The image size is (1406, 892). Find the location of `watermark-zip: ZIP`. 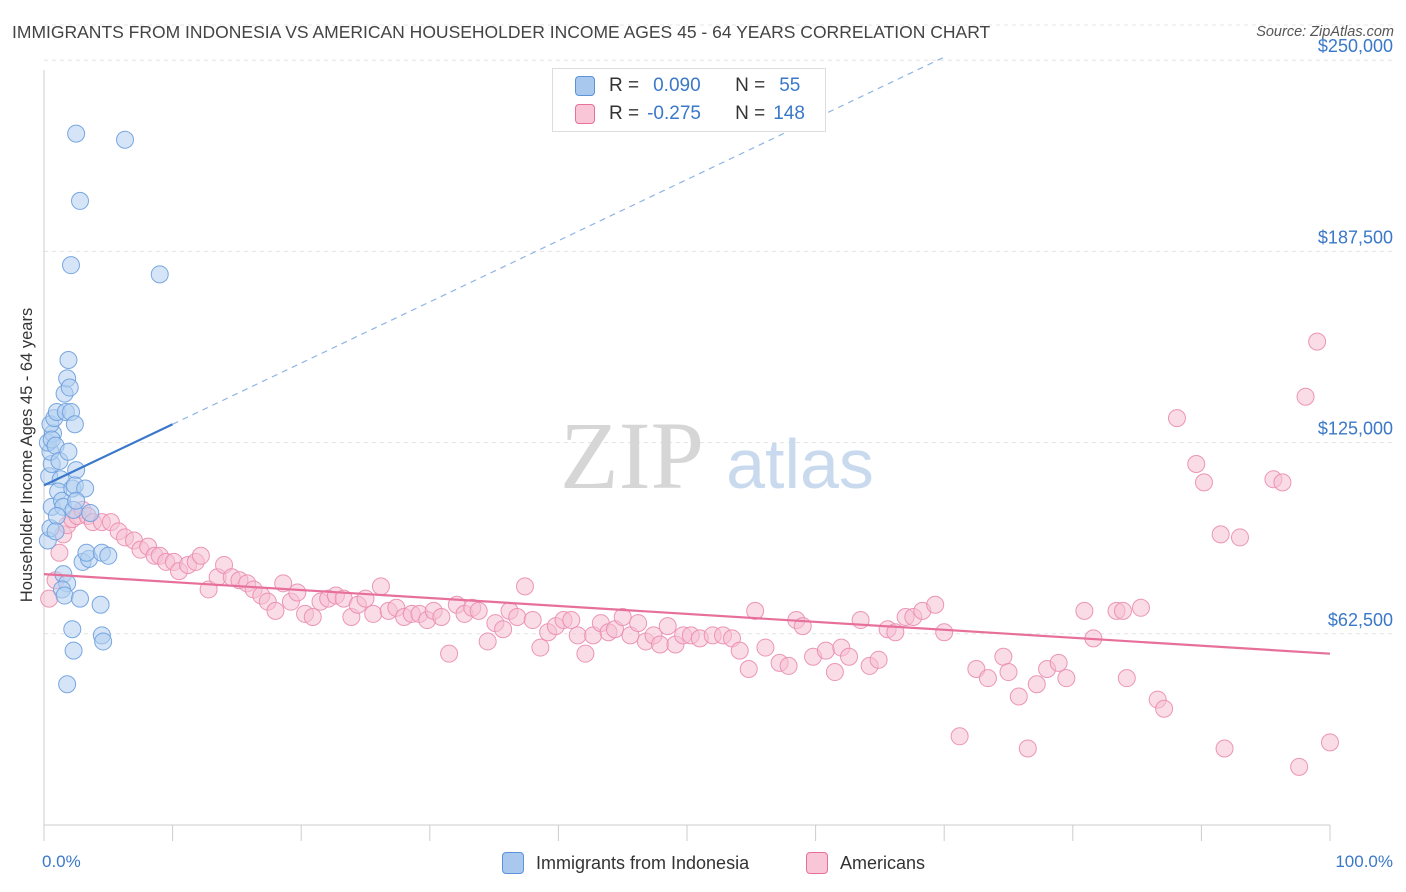

watermark-zip: ZIP is located at coordinates (632, 455).